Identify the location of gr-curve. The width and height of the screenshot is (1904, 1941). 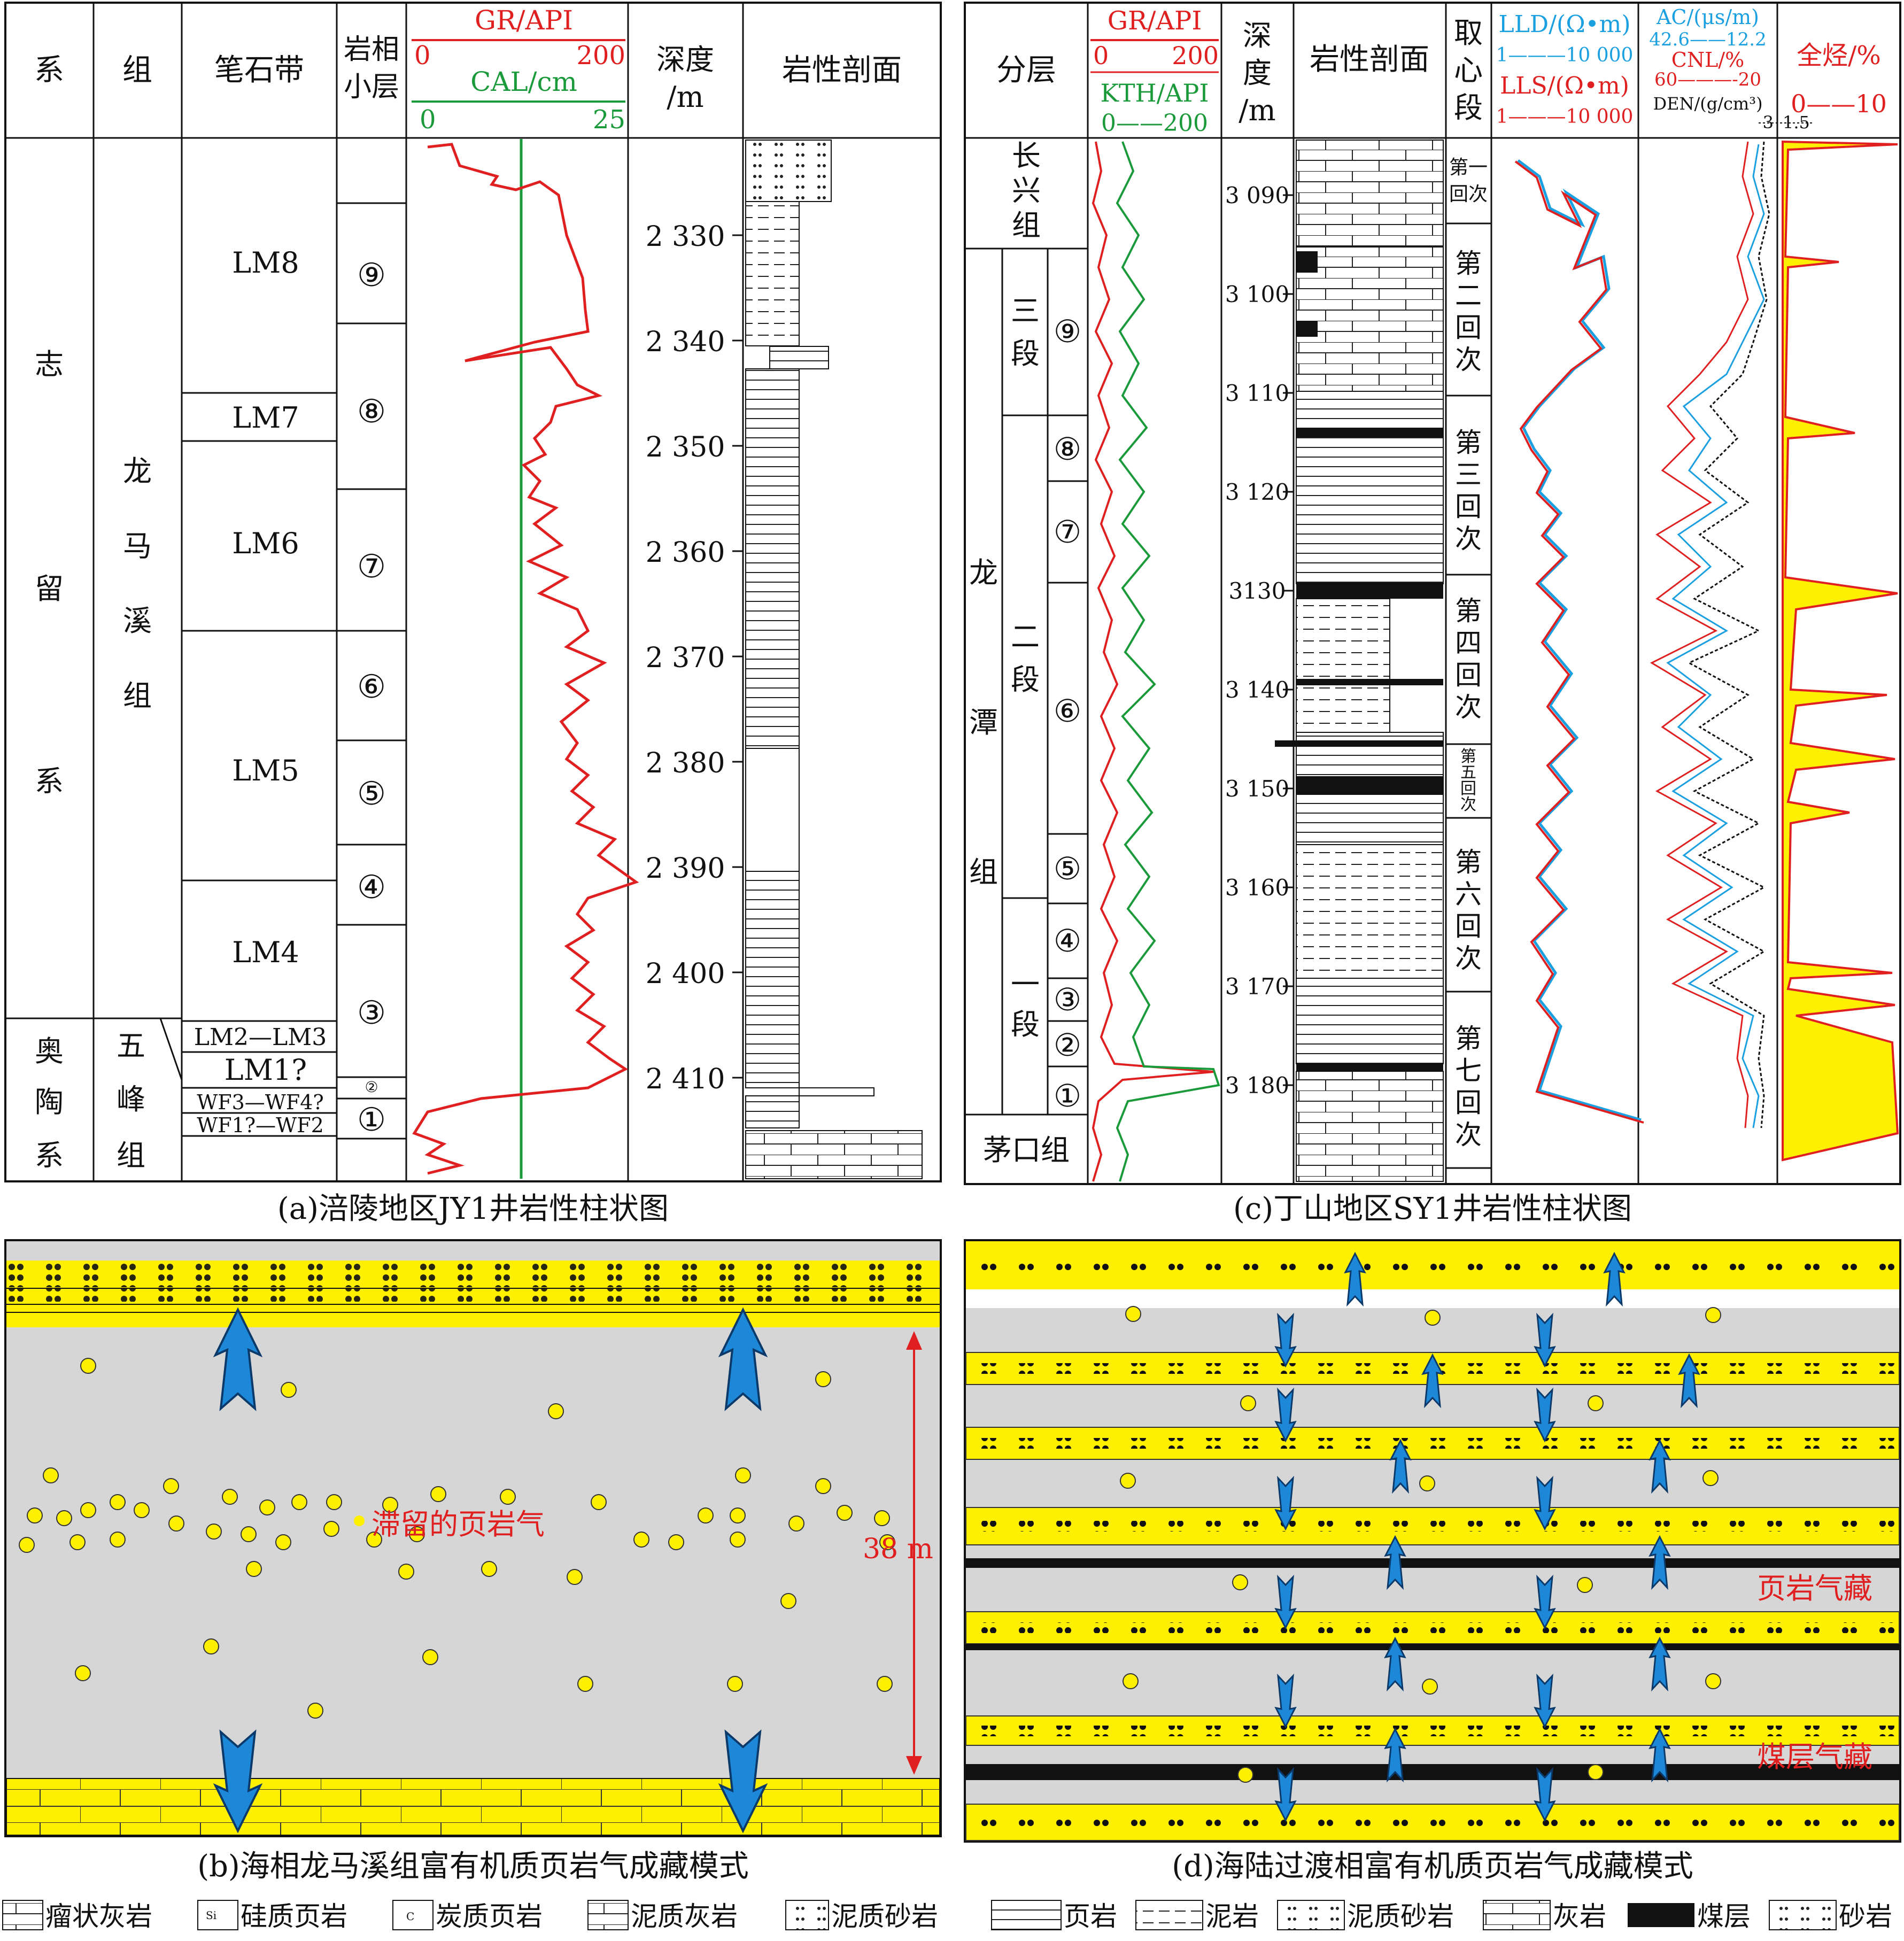
(525, 659).